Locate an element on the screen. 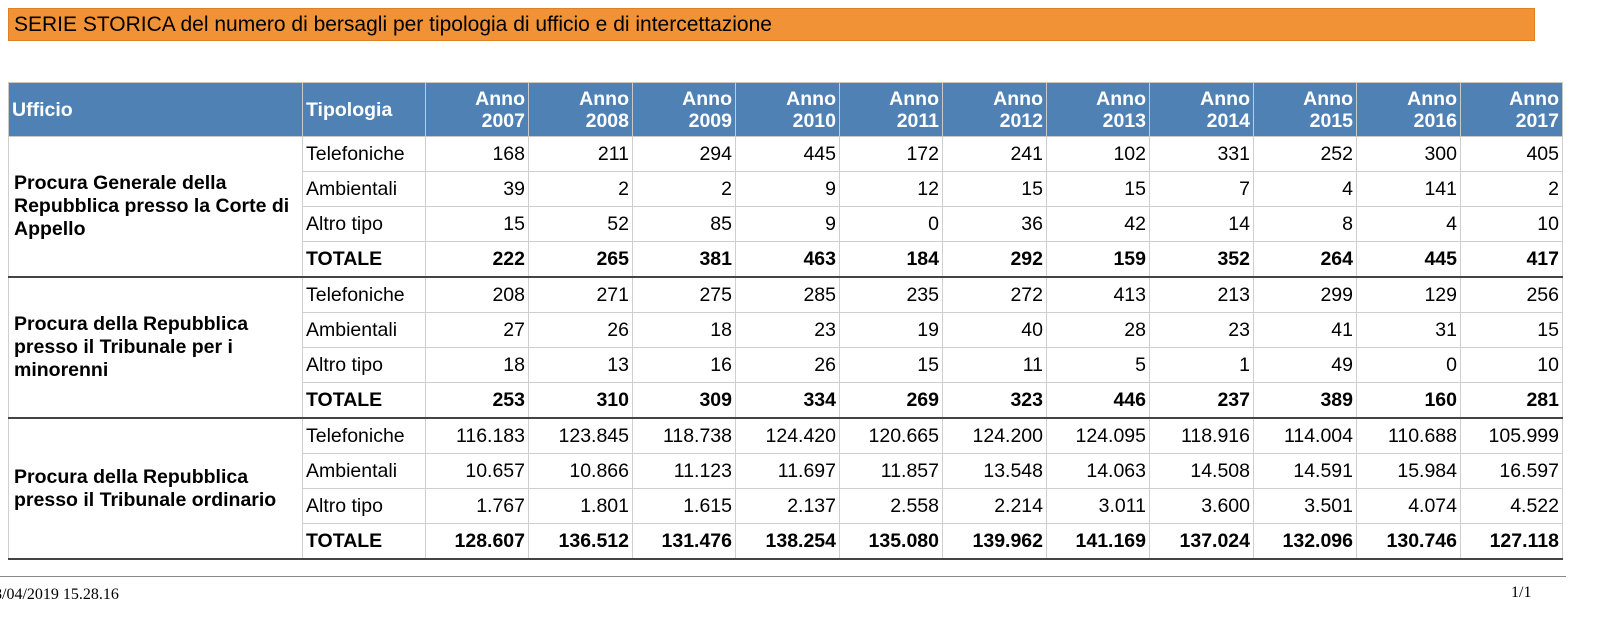 The height and width of the screenshot is (625, 1600). value-cell: 3.011 is located at coordinates (1098, 506).